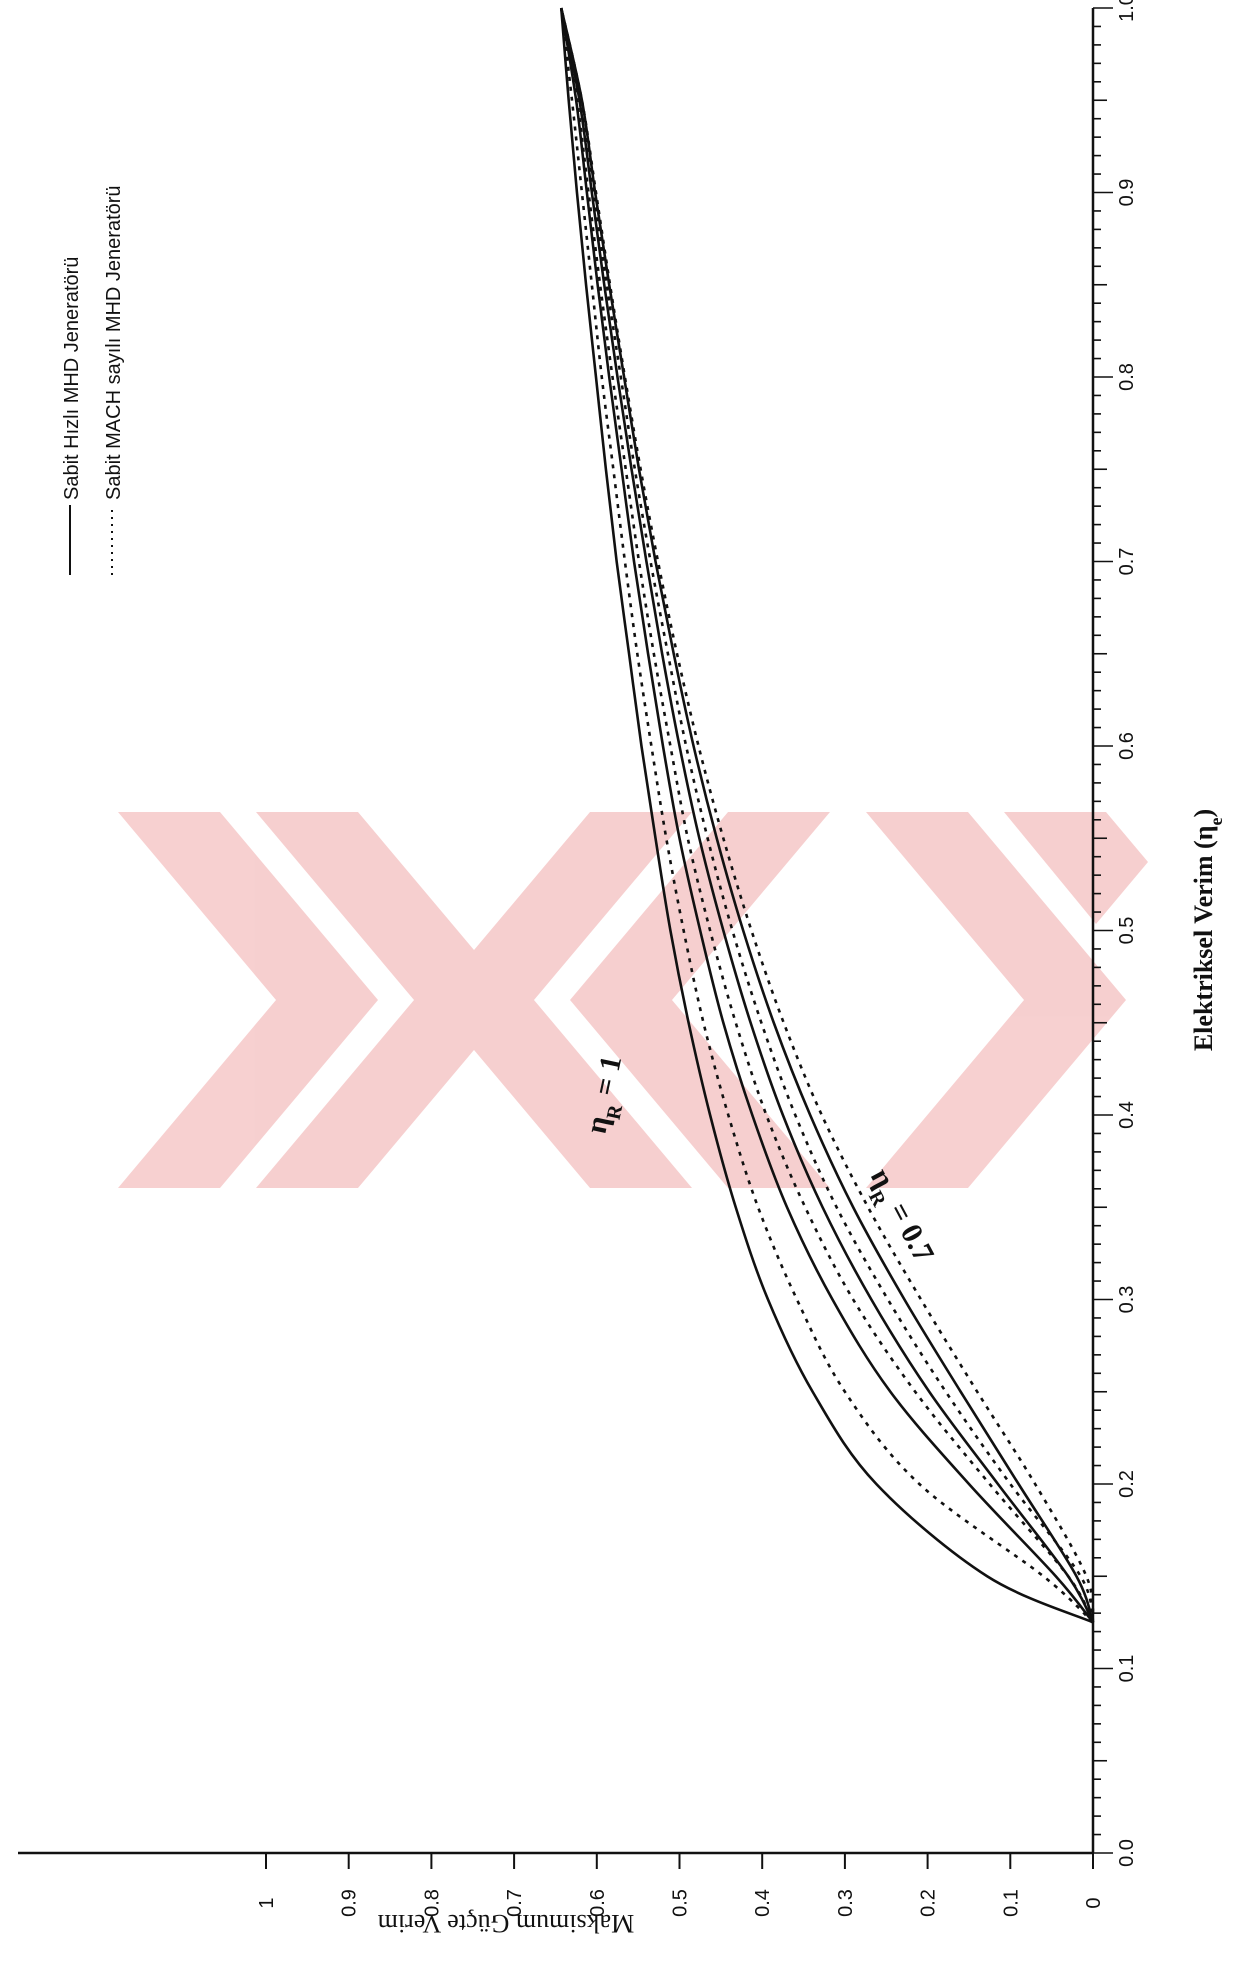 The height and width of the screenshot is (1966, 1255). What do you see at coordinates (1127, 562) in the screenshot?
I see `x-tick-label: 0.7` at bounding box center [1127, 562].